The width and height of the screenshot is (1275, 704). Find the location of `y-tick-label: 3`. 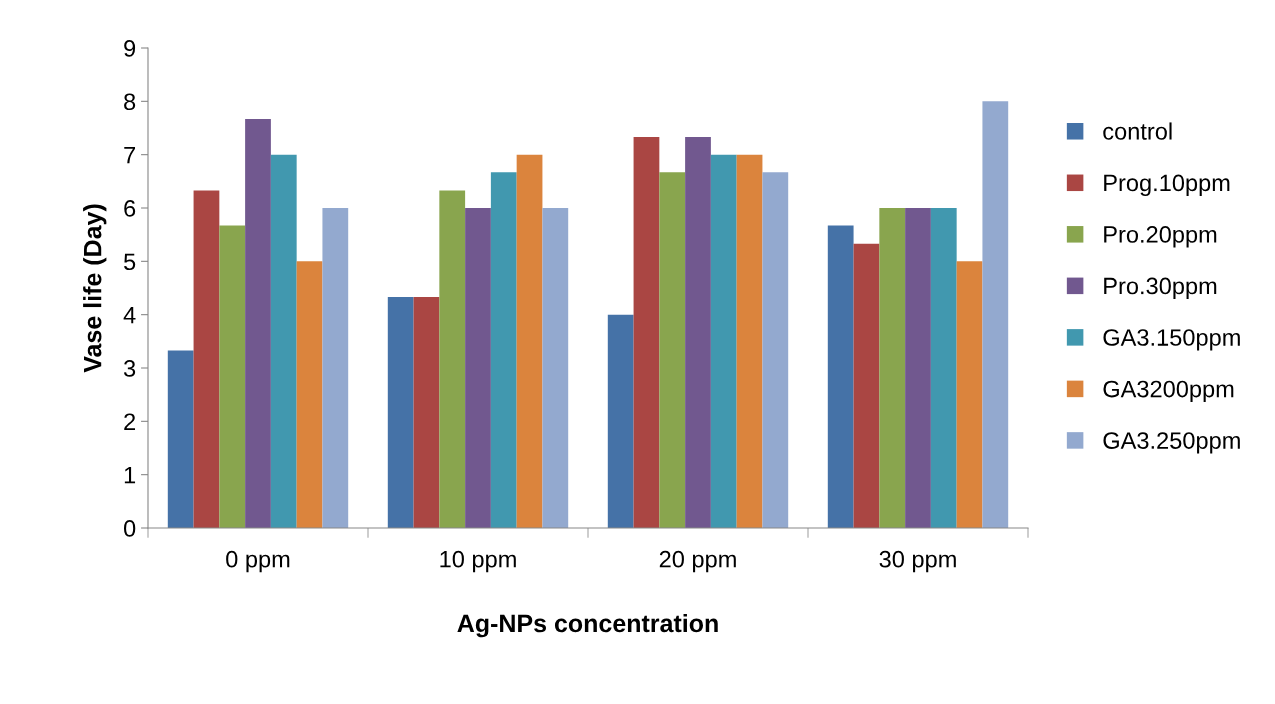

y-tick-label: 3 is located at coordinates (129, 368).